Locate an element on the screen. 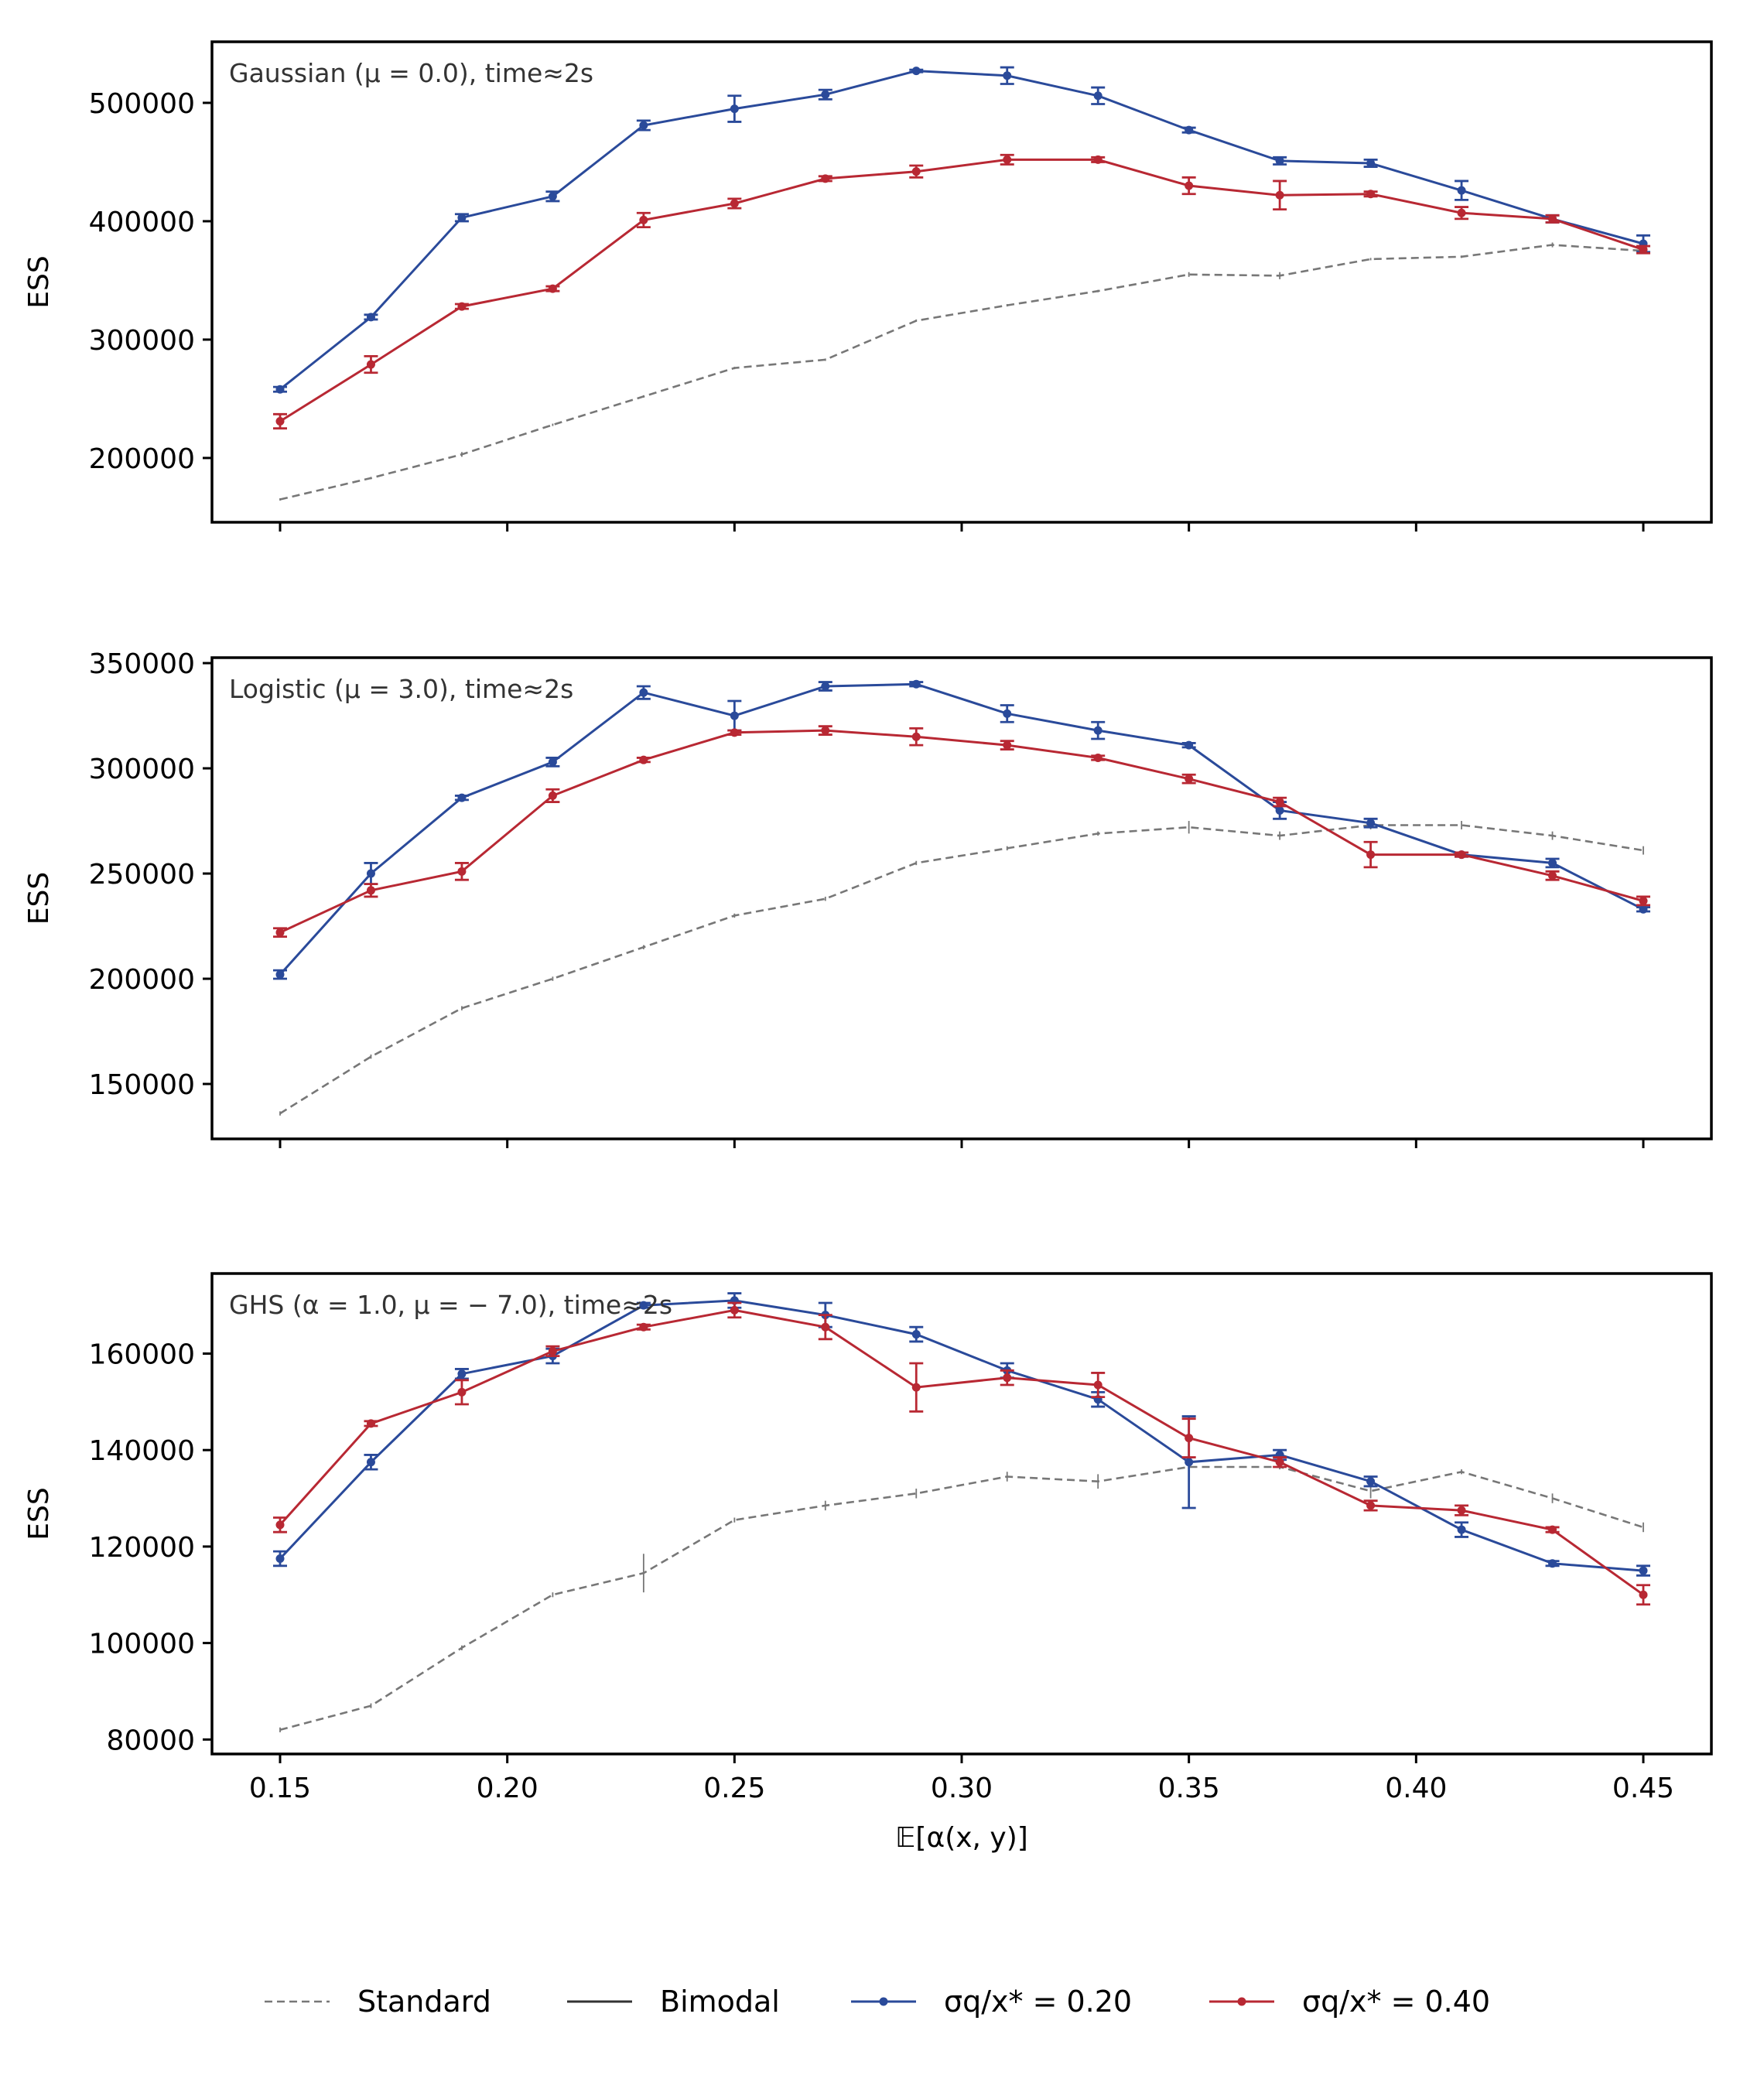 The height and width of the screenshot is (2089, 1764). legend-label: σq/x* = 0.40 is located at coordinates (1396, 2002).